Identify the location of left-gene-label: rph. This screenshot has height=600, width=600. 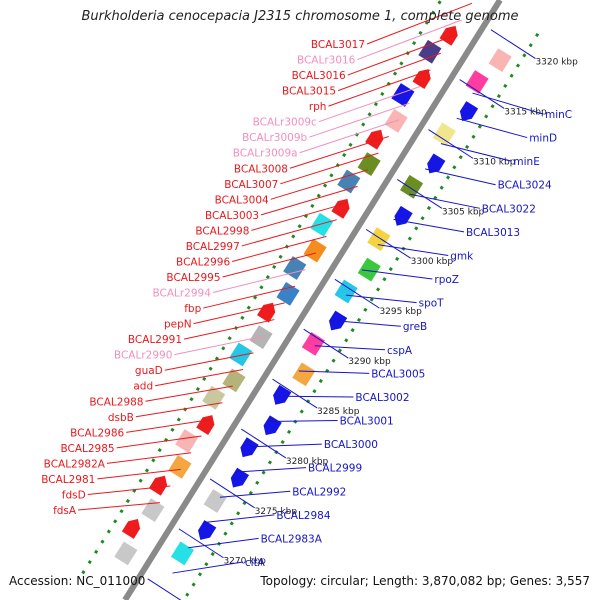
(318, 107).